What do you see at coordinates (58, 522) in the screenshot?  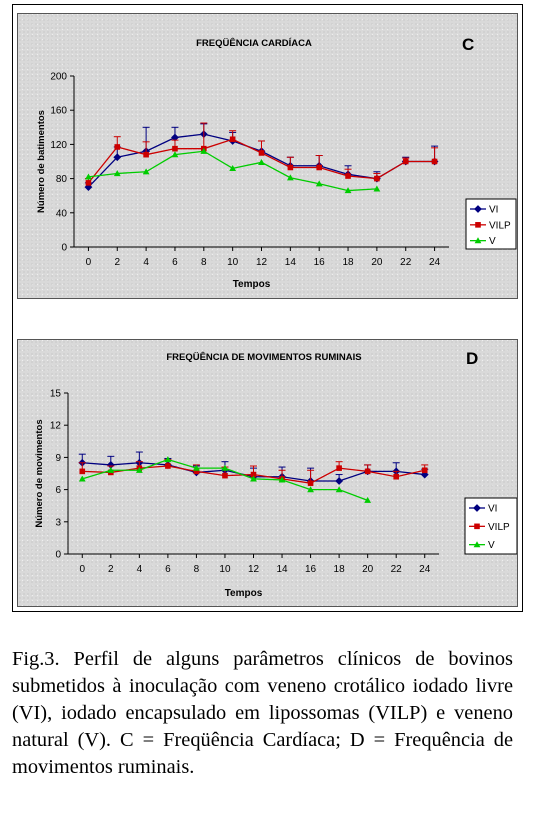 I see `y-tick-label: 3` at bounding box center [58, 522].